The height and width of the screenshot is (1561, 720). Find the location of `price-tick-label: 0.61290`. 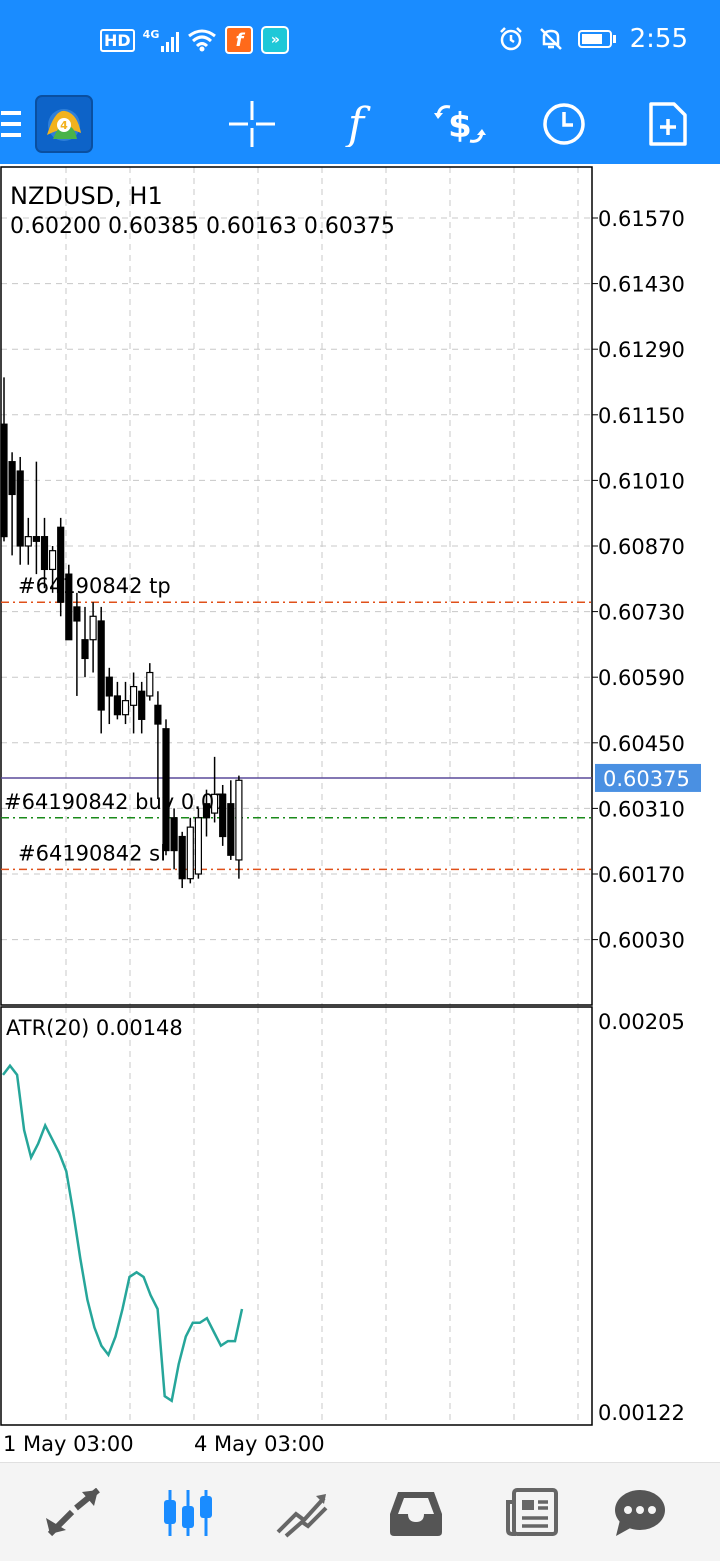

price-tick-label: 0.61290 is located at coordinates (641, 350).